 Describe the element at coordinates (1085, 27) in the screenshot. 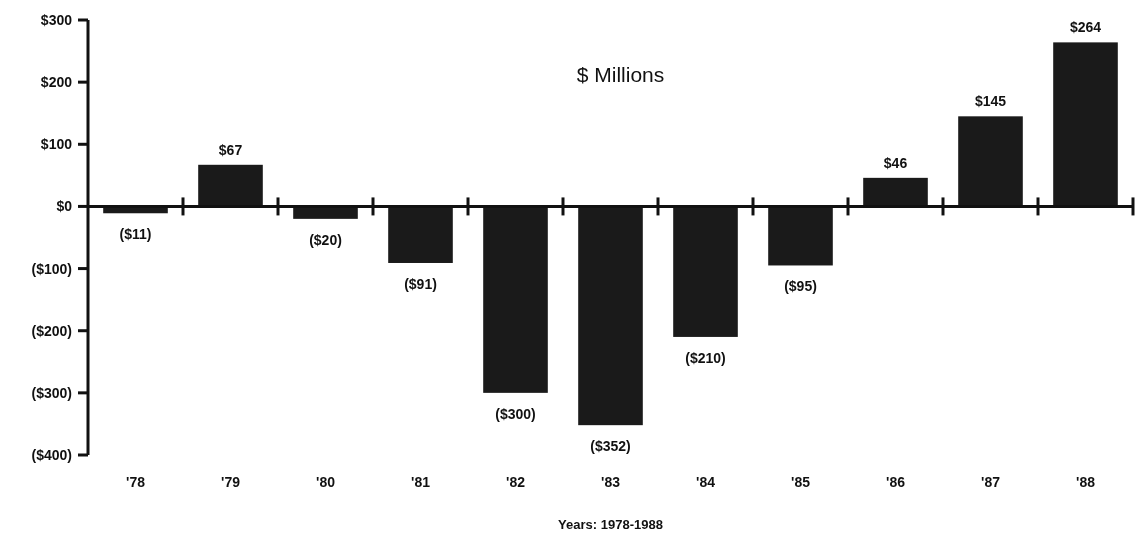

I see `data-label: $264` at that location.